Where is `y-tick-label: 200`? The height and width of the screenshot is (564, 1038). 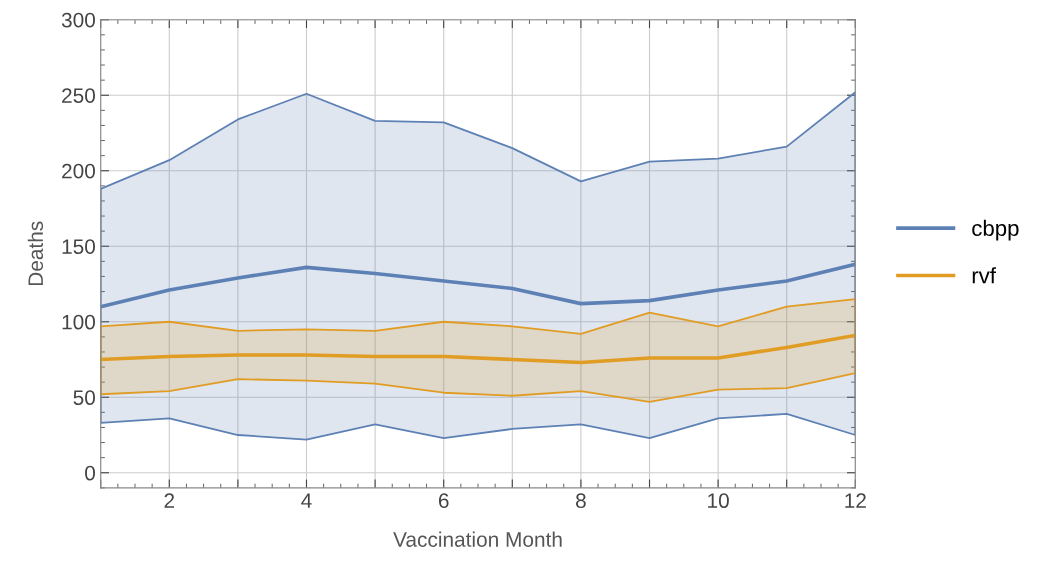 y-tick-label: 200 is located at coordinates (79, 171).